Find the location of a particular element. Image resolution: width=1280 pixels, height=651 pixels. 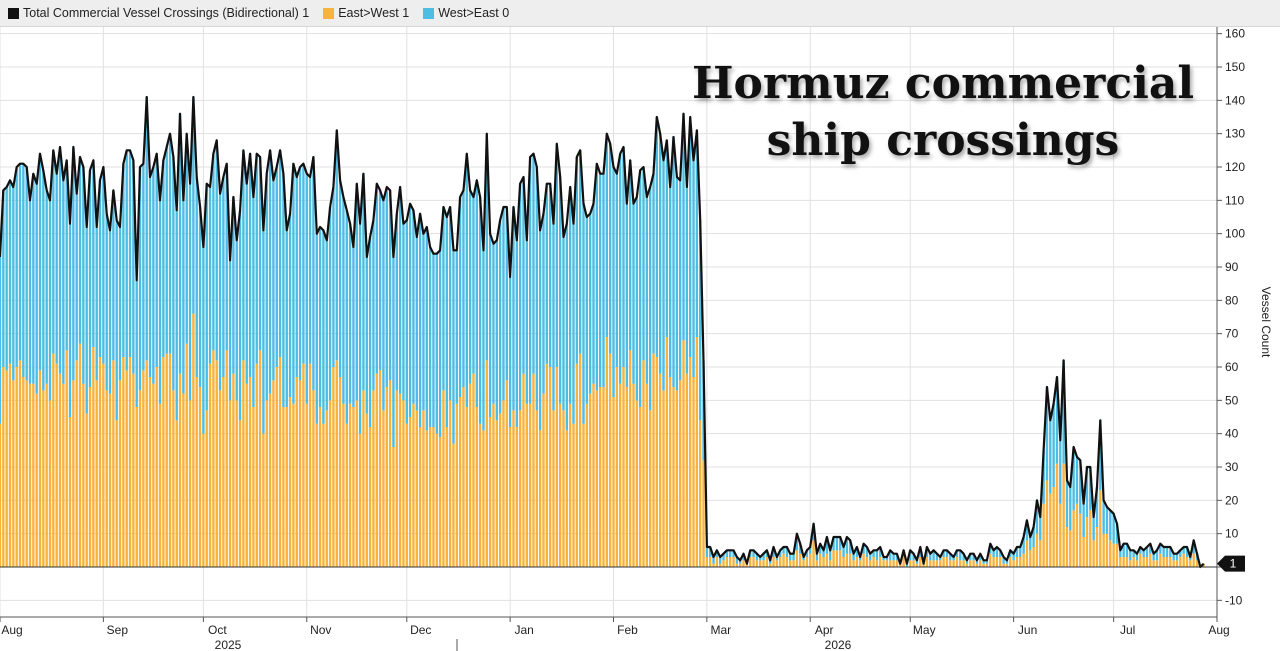

y-tick-label: 30 is located at coordinates (1232, 467).